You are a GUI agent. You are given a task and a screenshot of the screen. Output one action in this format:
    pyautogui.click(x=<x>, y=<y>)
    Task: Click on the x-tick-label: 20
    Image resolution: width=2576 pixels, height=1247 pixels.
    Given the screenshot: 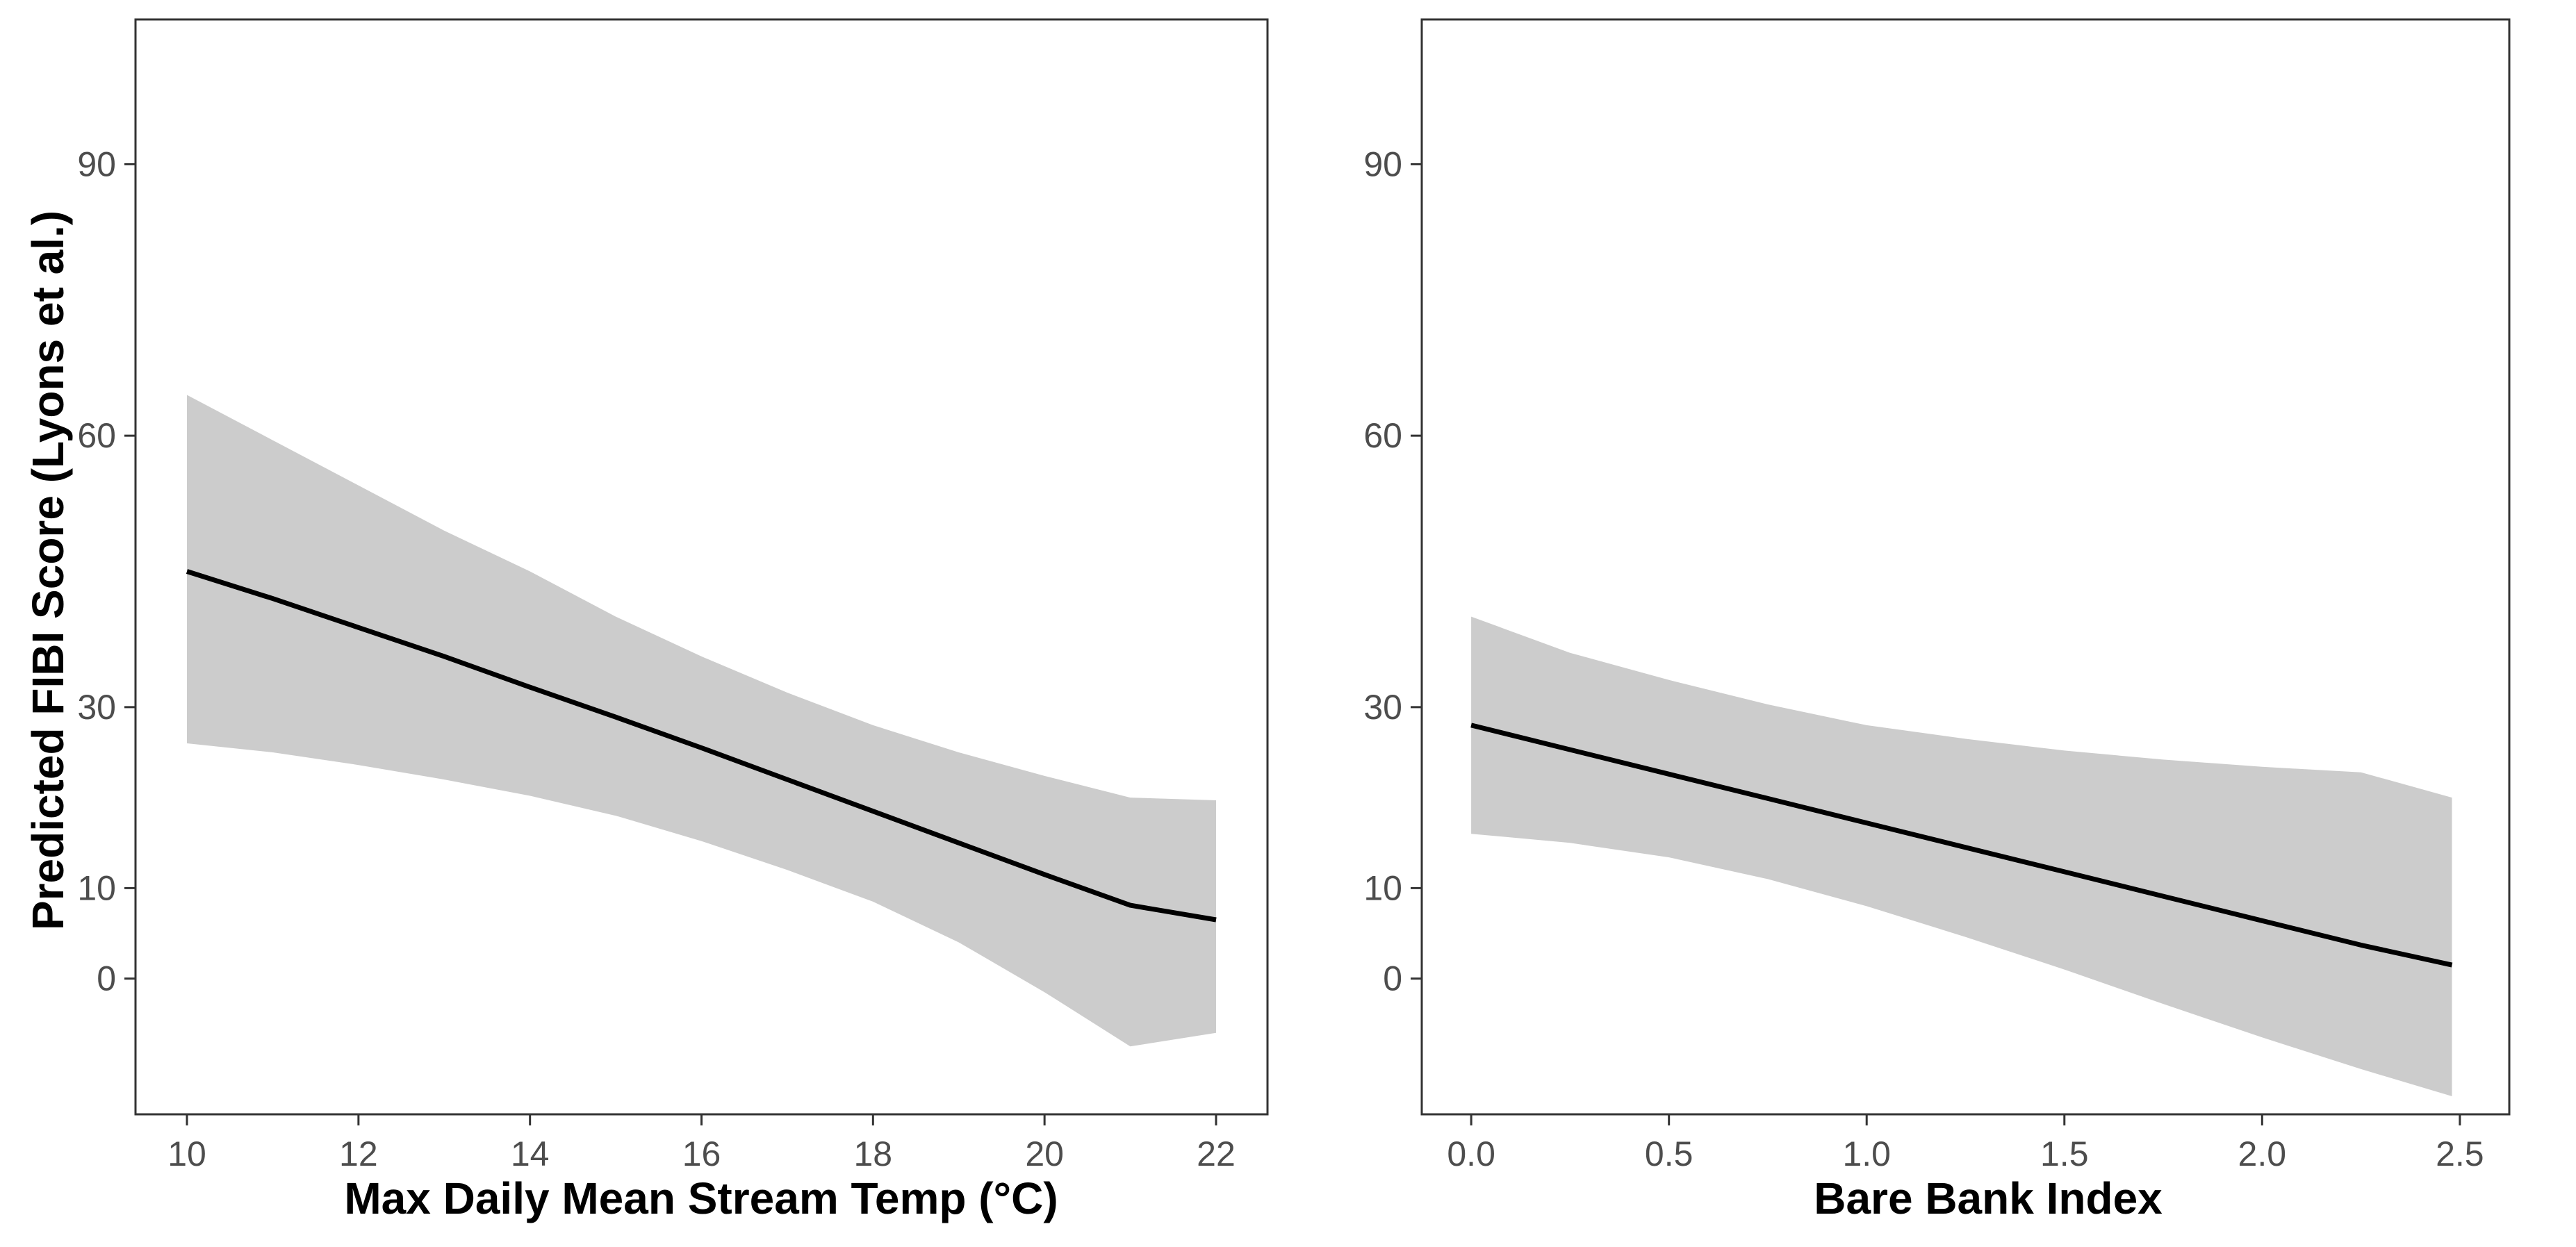 What is the action you would take?
    pyautogui.click(x=1044, y=1153)
    